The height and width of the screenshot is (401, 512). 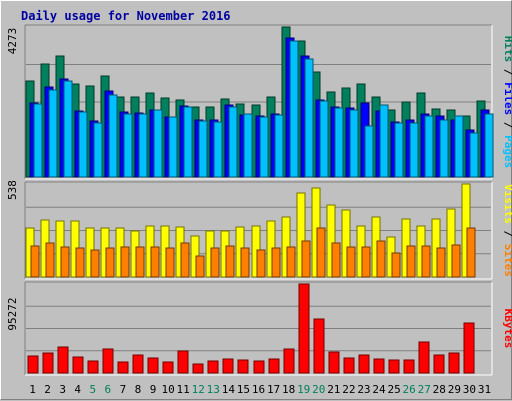 I want to click on legend-kbytes: KBytes, so click(x=507, y=329).